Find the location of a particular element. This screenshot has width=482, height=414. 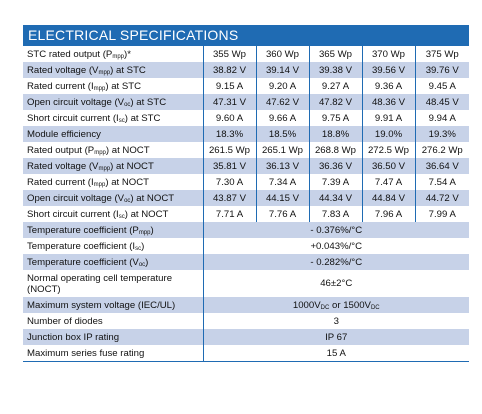

voltage-subscript: DC is located at coordinates (325, 307).